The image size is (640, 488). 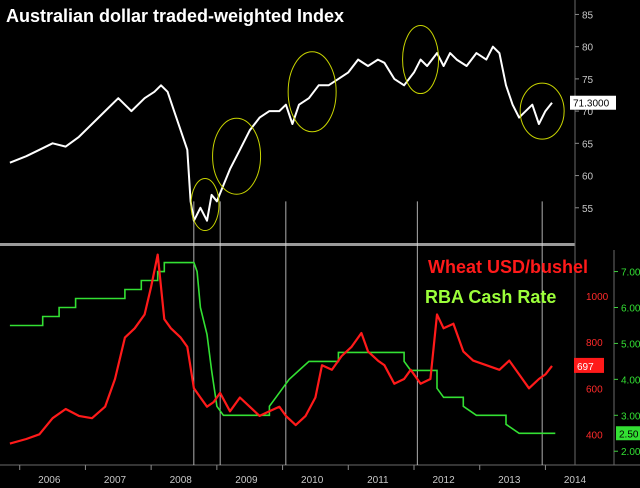 I want to click on x-axis-ticks: 2006 2007 2008 2009 2010 2011 2012 2013 2014, so click(x=303, y=475).